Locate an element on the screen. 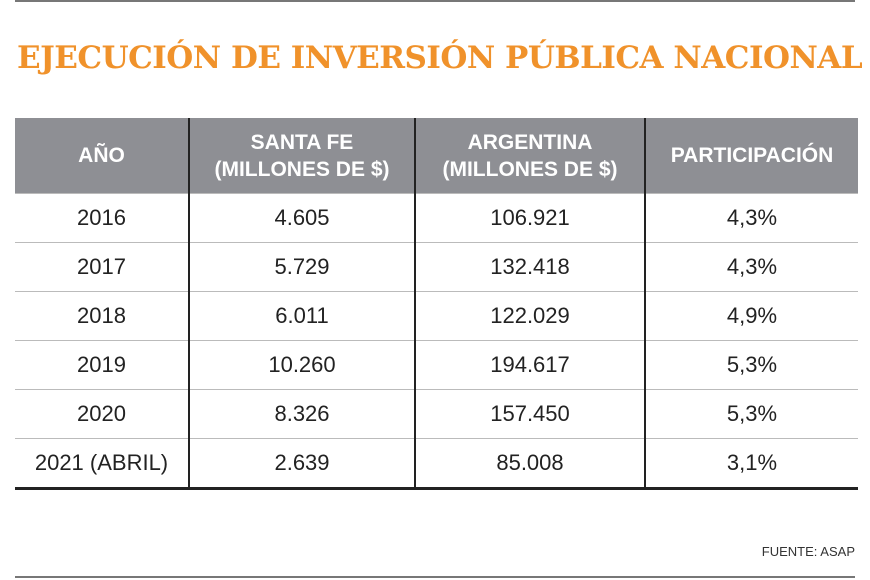 This screenshot has width=870, height=580. table-row: 2016 4.605 106.921 4,3% is located at coordinates (436, 218).